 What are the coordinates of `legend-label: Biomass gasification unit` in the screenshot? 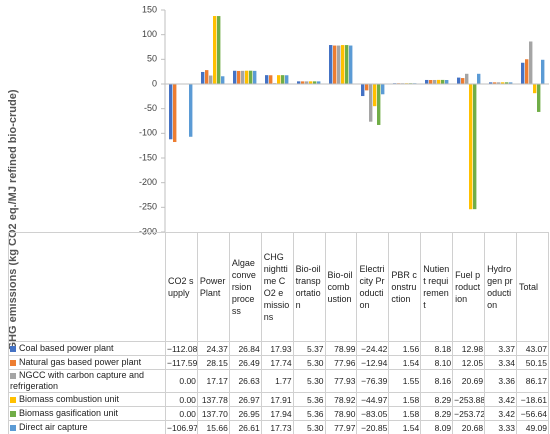 It's located at (69, 413).